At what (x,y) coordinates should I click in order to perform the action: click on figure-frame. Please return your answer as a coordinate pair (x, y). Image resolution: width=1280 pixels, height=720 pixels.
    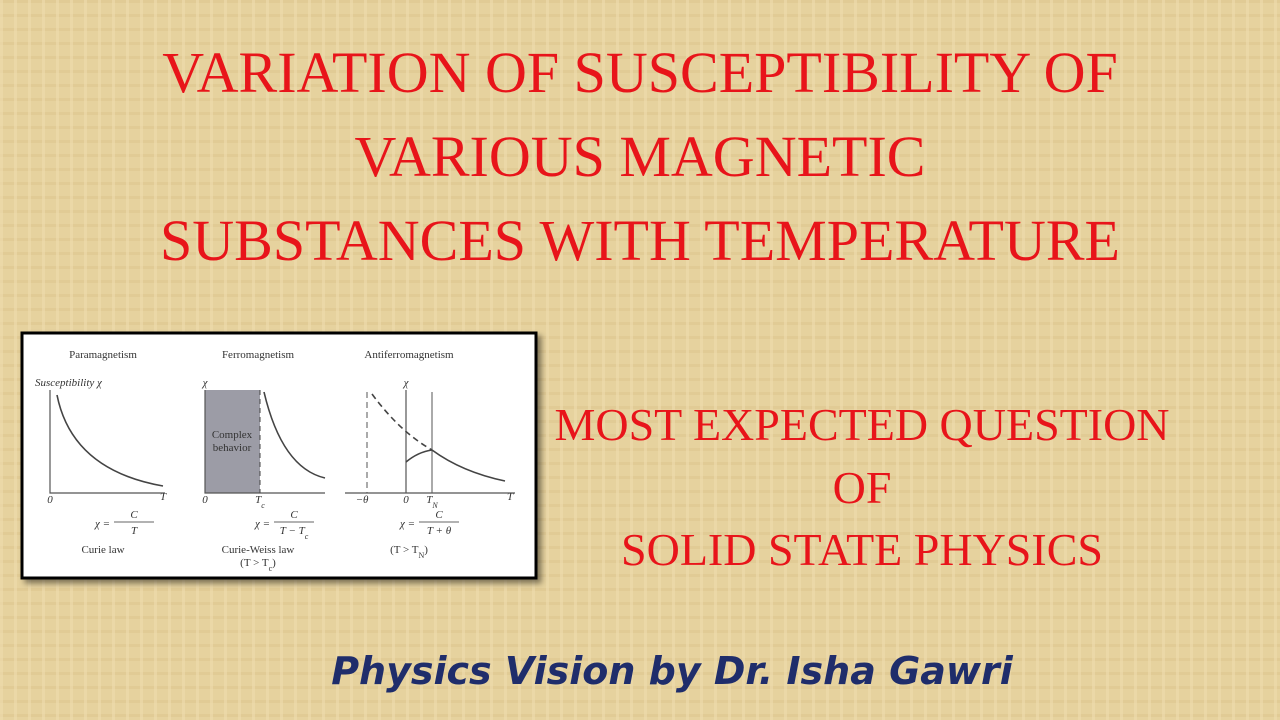
    Looking at the image, I should click on (279, 455).